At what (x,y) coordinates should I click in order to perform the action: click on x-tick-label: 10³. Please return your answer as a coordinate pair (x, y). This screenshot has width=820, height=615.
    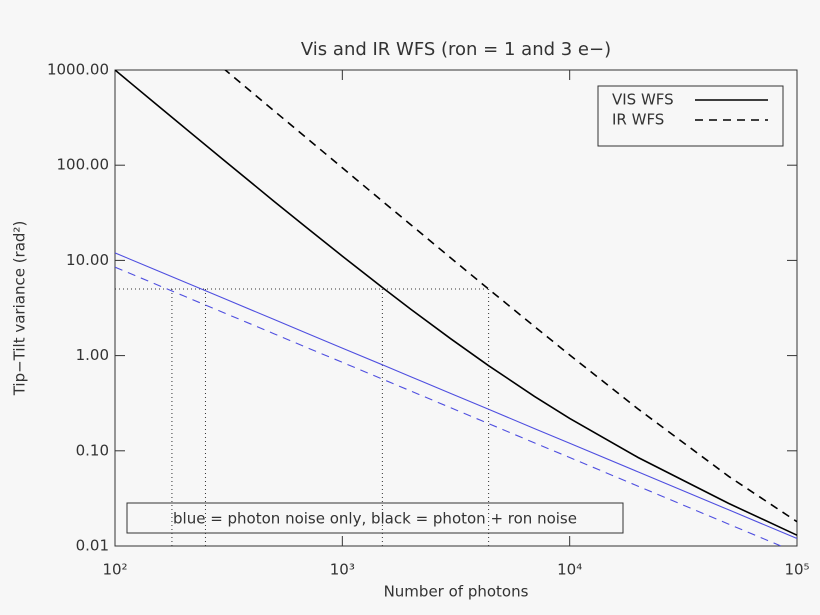
    Looking at the image, I should click on (342, 570).